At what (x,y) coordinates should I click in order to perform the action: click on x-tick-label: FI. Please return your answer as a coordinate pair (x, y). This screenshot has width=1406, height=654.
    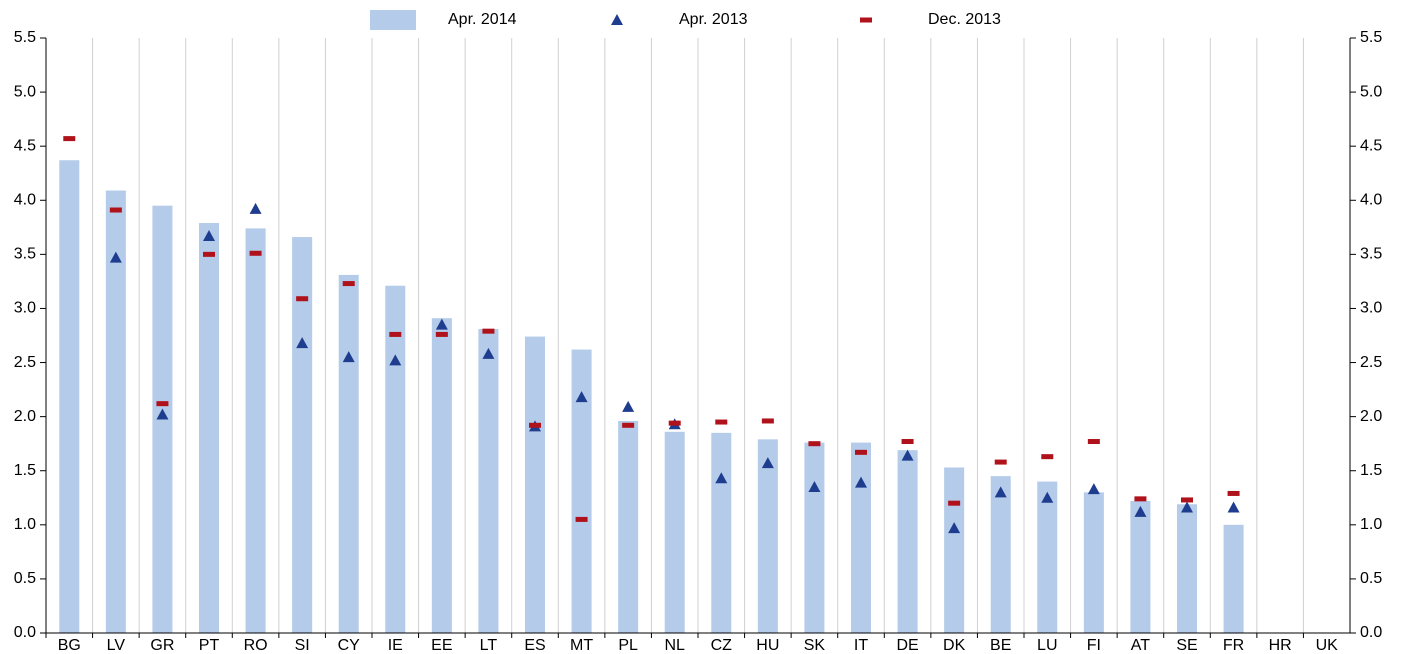
    Looking at the image, I should click on (1094, 645).